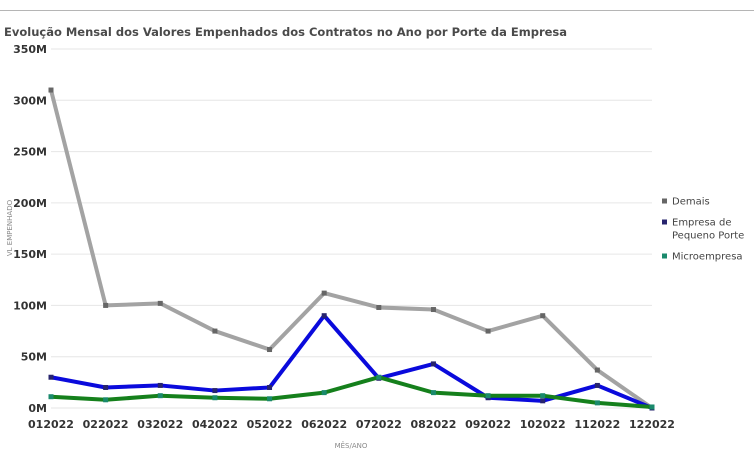 The height and width of the screenshot is (466, 754). I want to click on legend-label: Demais, so click(691, 202).